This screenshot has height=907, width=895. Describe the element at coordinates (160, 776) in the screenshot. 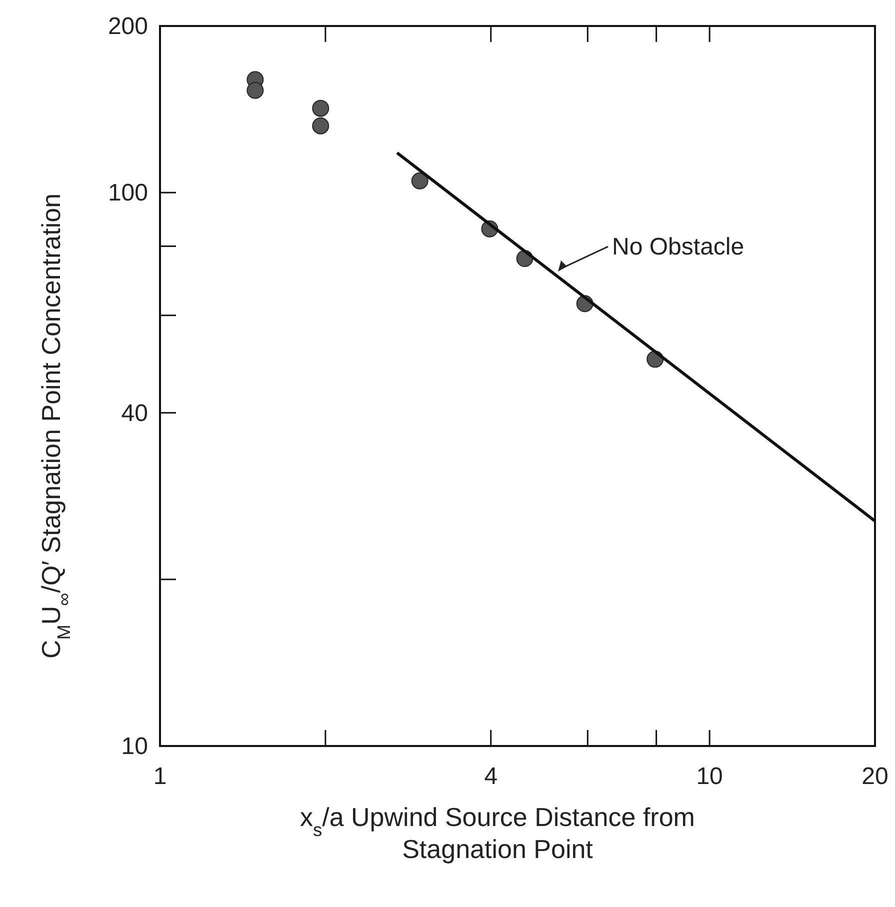

I see `x-tick-label: 1` at that location.